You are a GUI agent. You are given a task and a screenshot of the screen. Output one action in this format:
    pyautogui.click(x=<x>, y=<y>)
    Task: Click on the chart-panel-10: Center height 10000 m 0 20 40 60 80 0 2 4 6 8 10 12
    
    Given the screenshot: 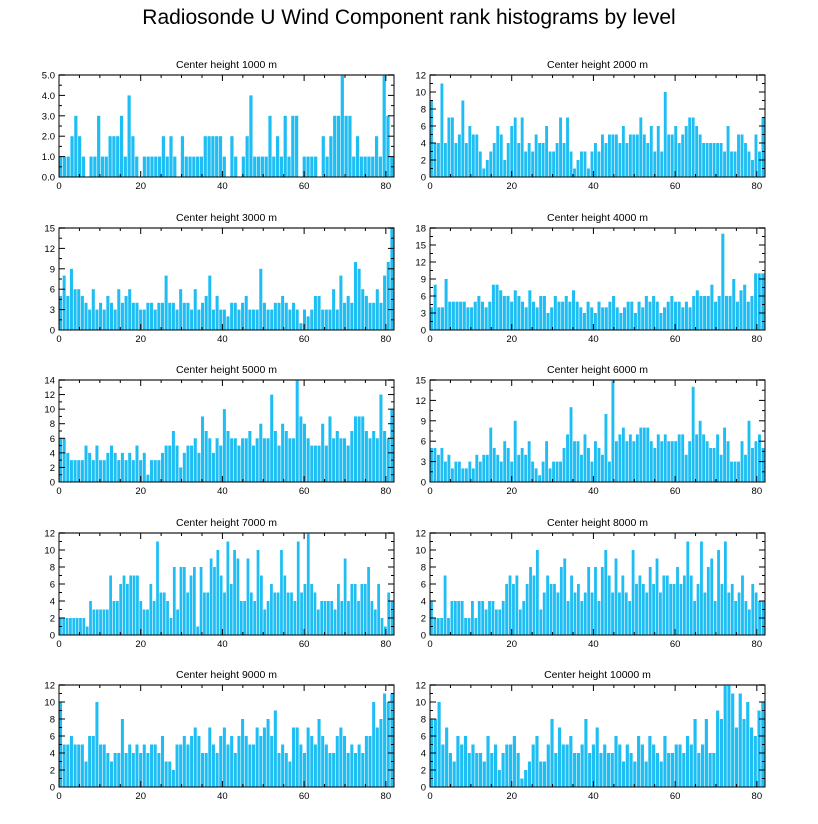 What is the action you would take?
    pyautogui.click(x=590, y=735)
    